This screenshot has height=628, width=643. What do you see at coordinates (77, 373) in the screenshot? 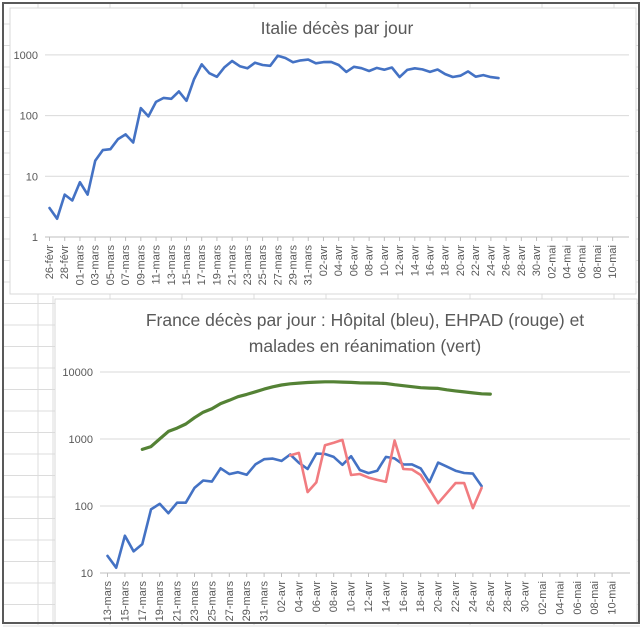
I see `y-tick-label: 10000` at bounding box center [77, 373].